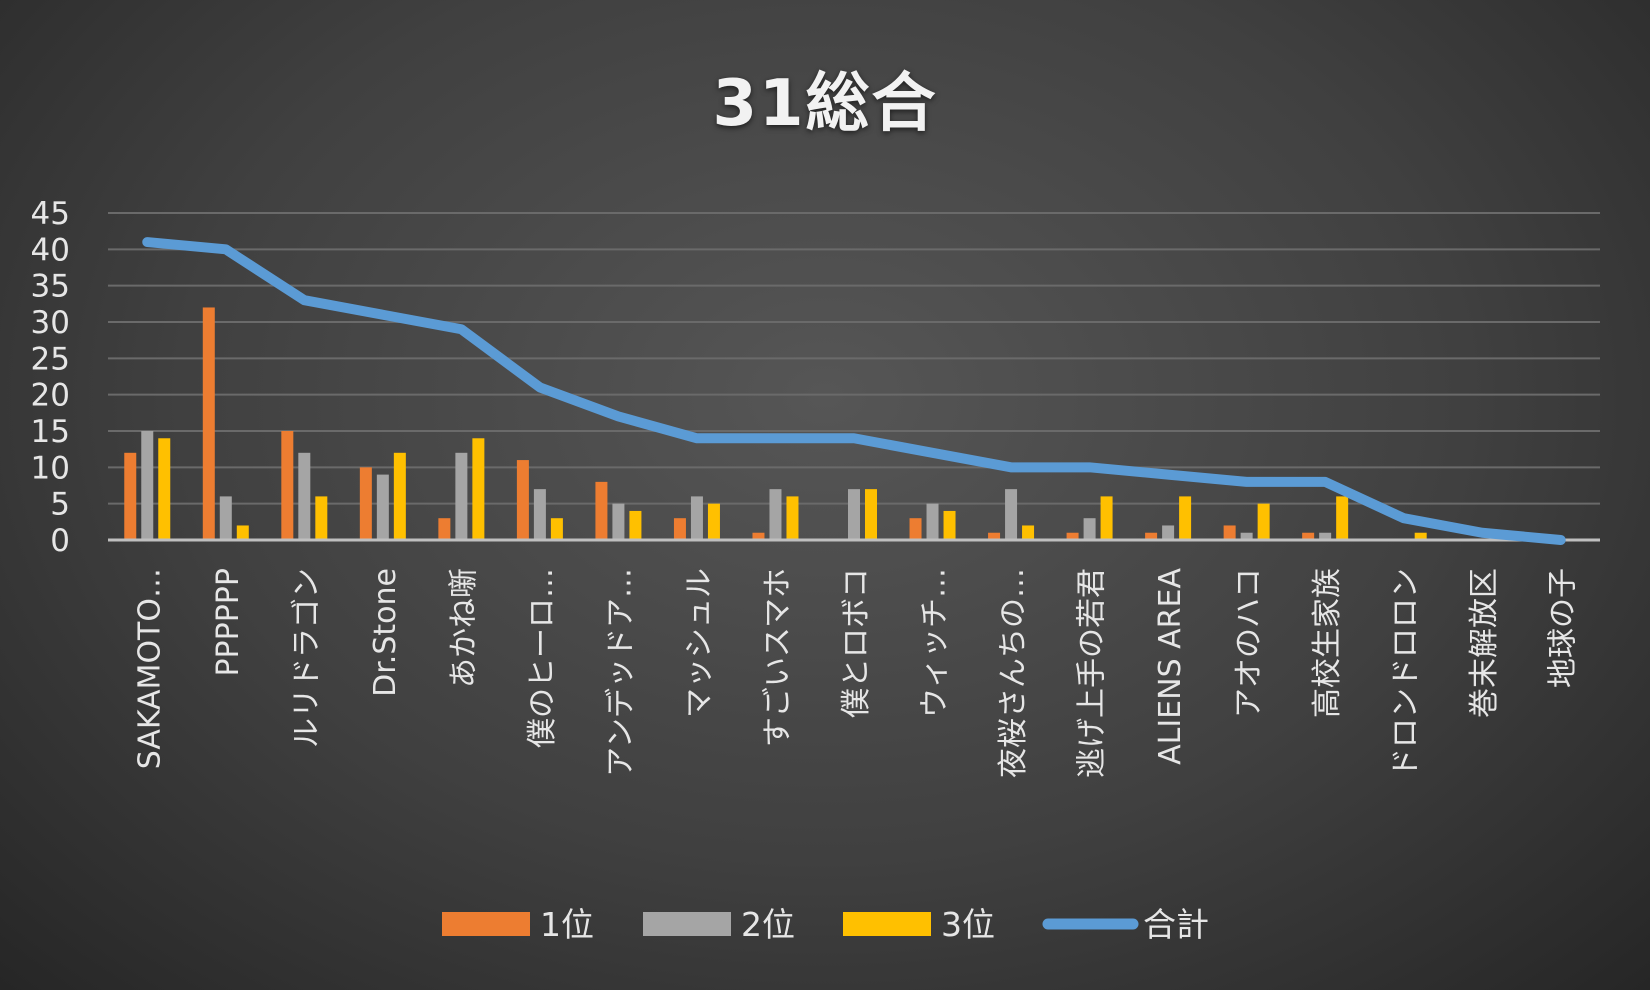 This screenshot has width=1650, height=990. I want to click on x-tick-label: 高校生家族, so click(1327, 643).